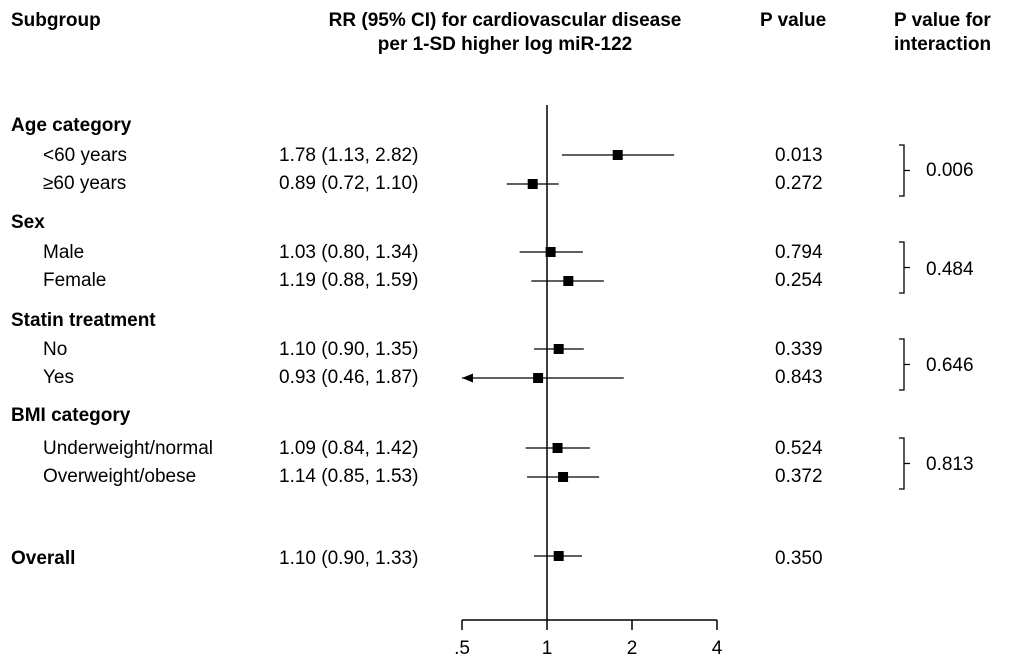 Image resolution: width=1013 pixels, height=667 pixels. I want to click on x-tick-label: 1, so click(547, 648).